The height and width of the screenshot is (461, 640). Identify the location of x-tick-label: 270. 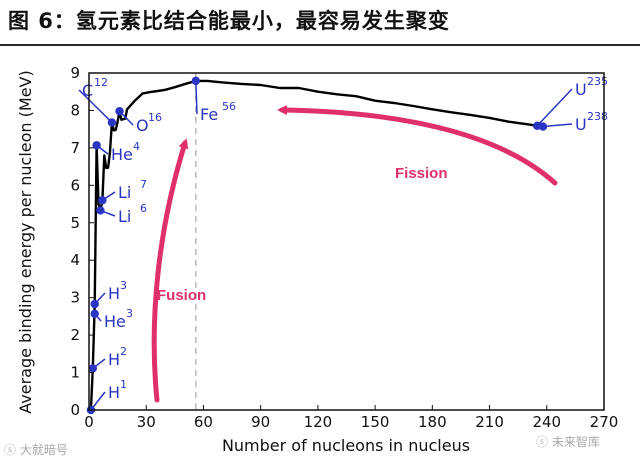
(604, 422).